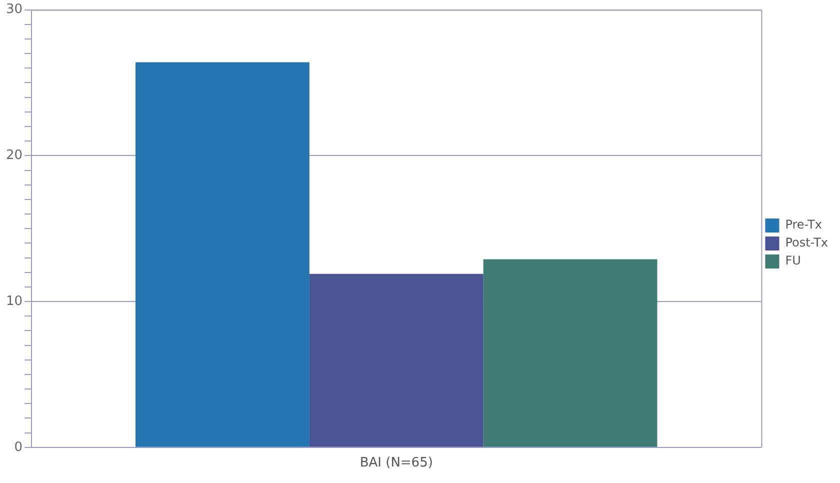 The image size is (840, 483). What do you see at coordinates (14, 301) in the screenshot?
I see `y-tick-label: 10` at bounding box center [14, 301].